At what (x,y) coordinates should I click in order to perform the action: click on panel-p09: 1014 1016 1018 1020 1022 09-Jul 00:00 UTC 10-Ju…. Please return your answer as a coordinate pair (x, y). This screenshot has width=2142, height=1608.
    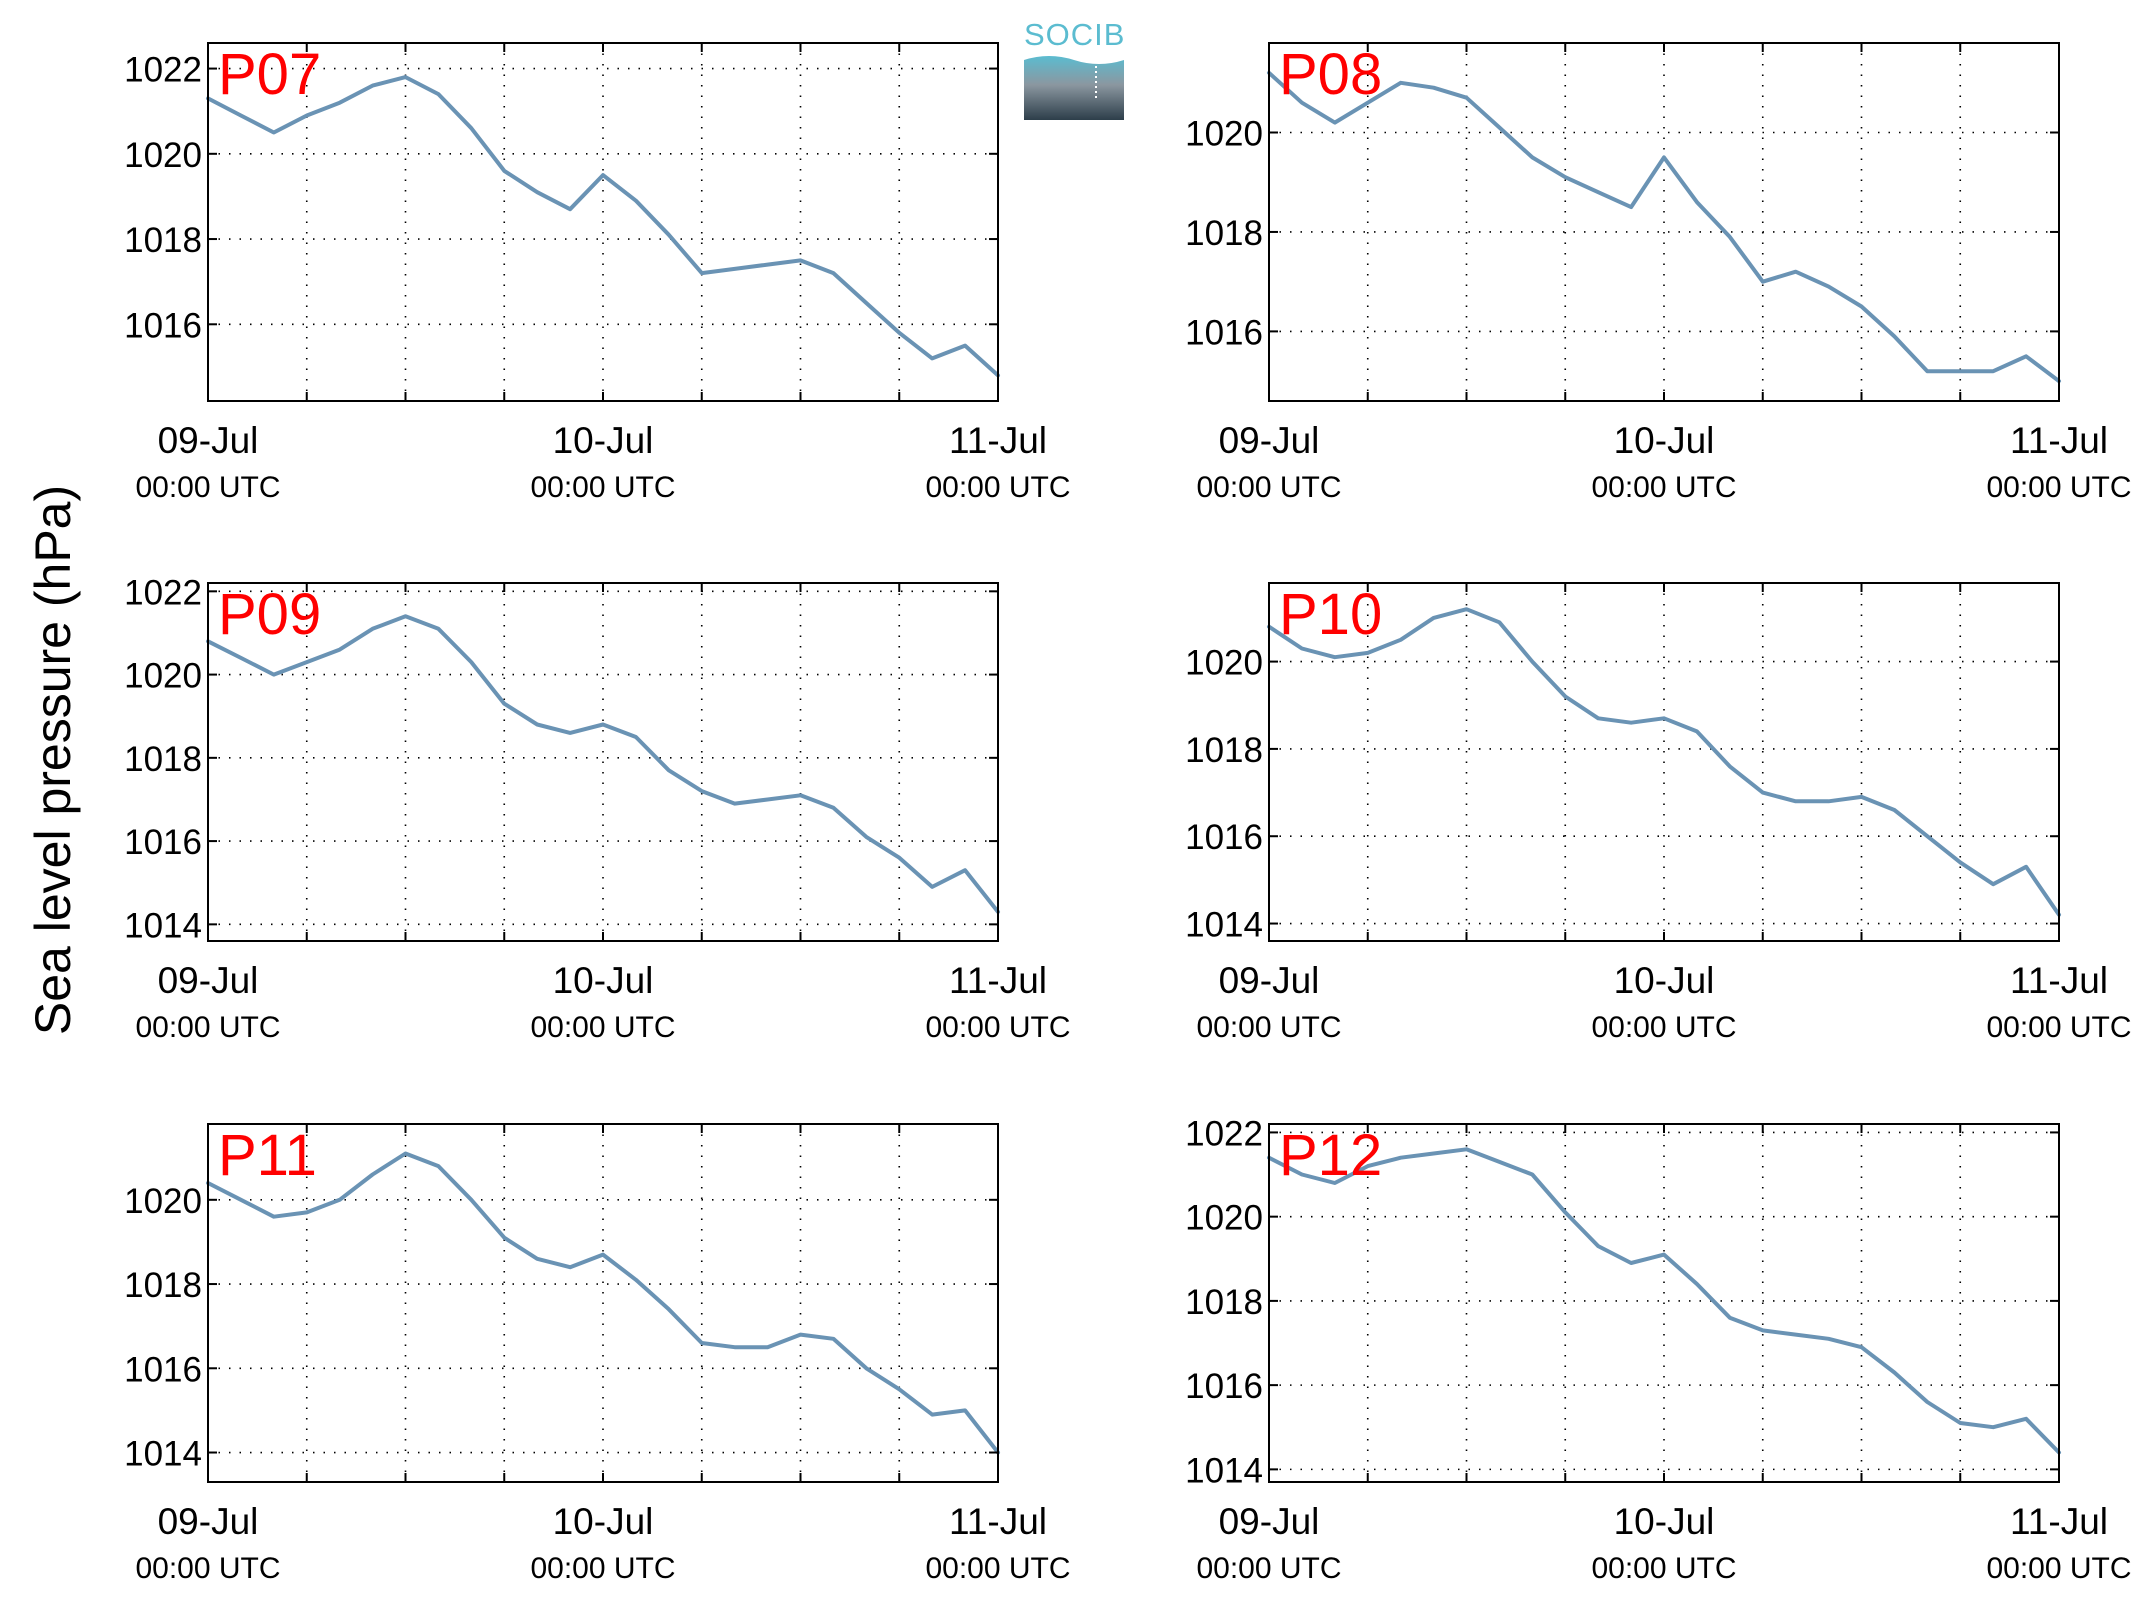
    Looking at the image, I should click on (597, 808).